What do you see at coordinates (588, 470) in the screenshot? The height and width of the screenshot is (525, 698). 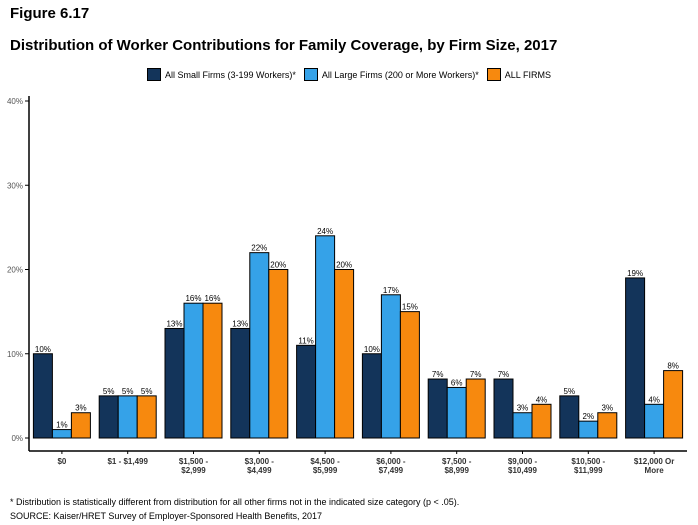 I see `x-tick-label: $11,999` at bounding box center [588, 470].